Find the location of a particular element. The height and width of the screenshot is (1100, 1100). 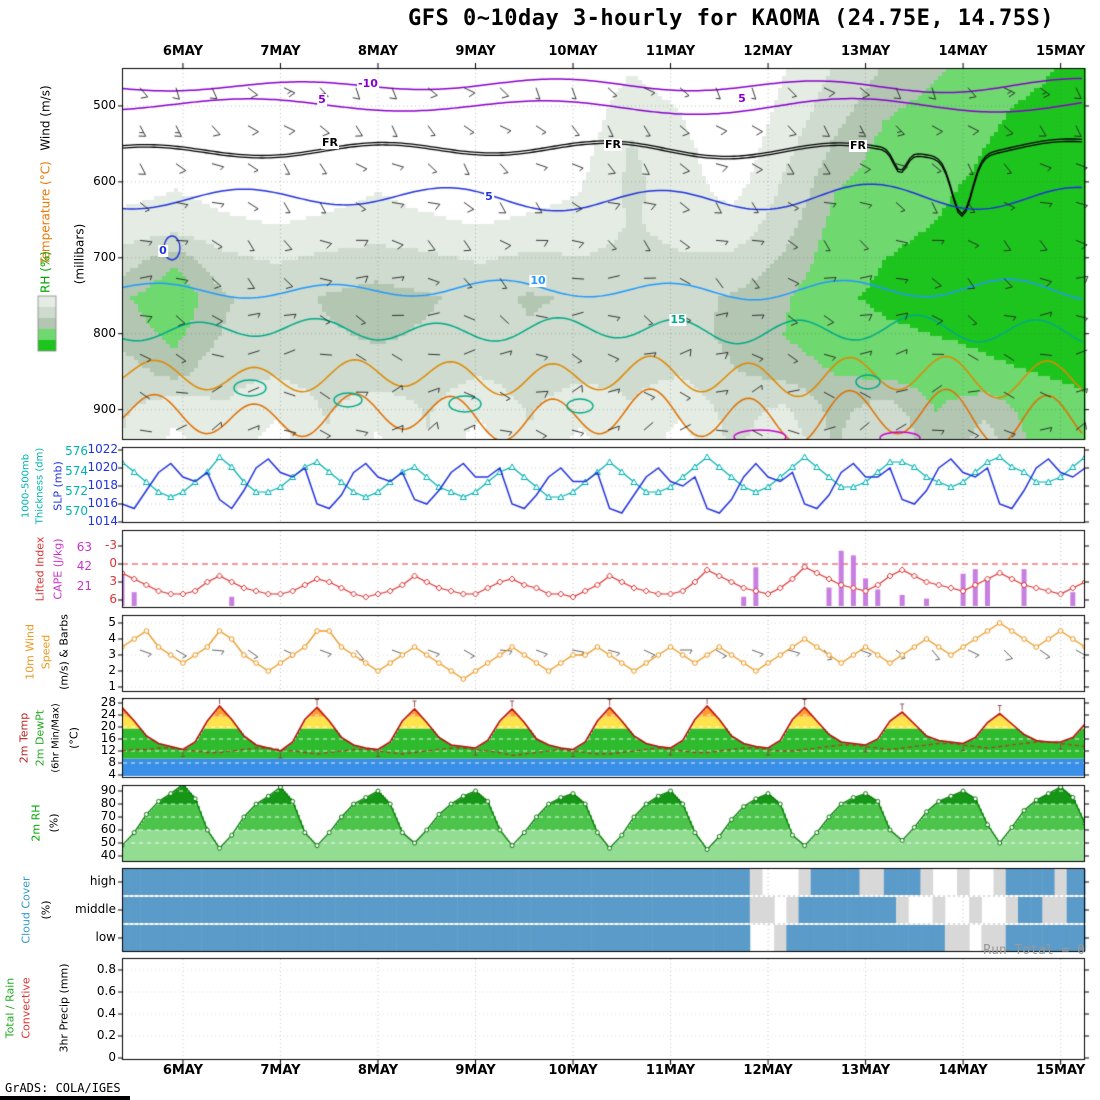

contour-label: 10 is located at coordinates (538, 280).